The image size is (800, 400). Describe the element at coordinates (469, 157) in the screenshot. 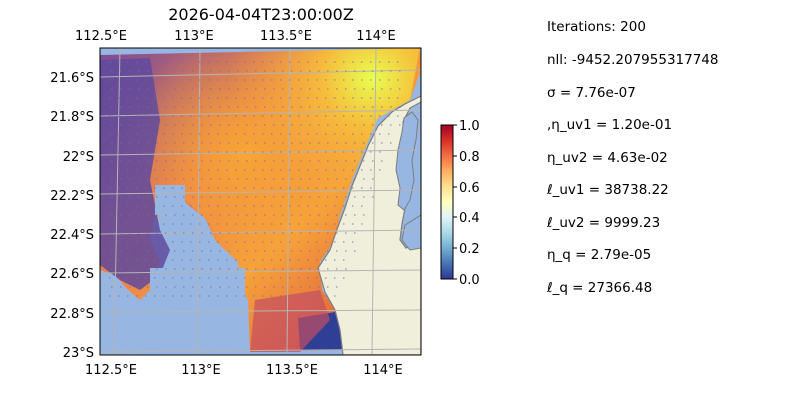

I see `colorbar-tick-label: 0.8` at that location.